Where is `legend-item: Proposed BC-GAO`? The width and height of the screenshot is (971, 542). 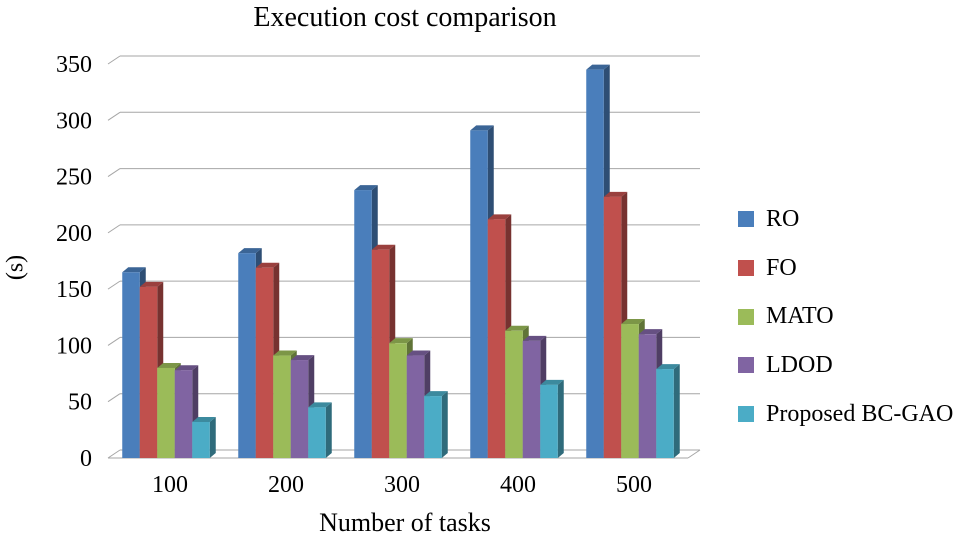
legend-item: Proposed BC-GAO is located at coordinates (845, 414).